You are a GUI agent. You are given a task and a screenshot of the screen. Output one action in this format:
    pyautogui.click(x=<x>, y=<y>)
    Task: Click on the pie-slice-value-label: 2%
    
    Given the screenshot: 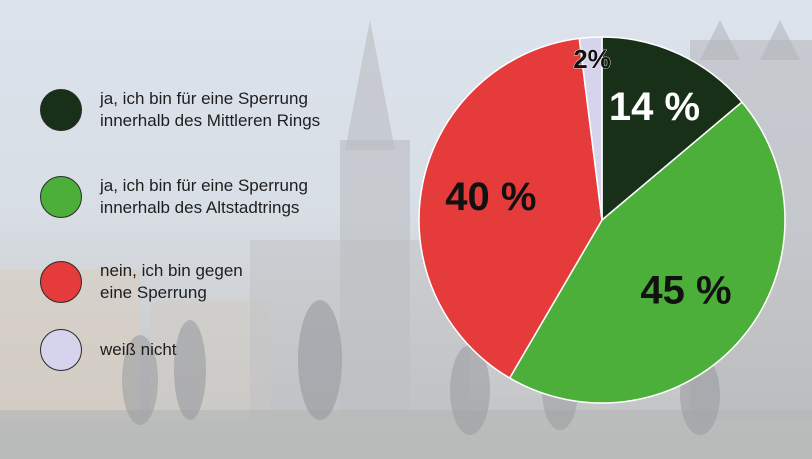 What is the action you would take?
    pyautogui.click(x=592, y=59)
    